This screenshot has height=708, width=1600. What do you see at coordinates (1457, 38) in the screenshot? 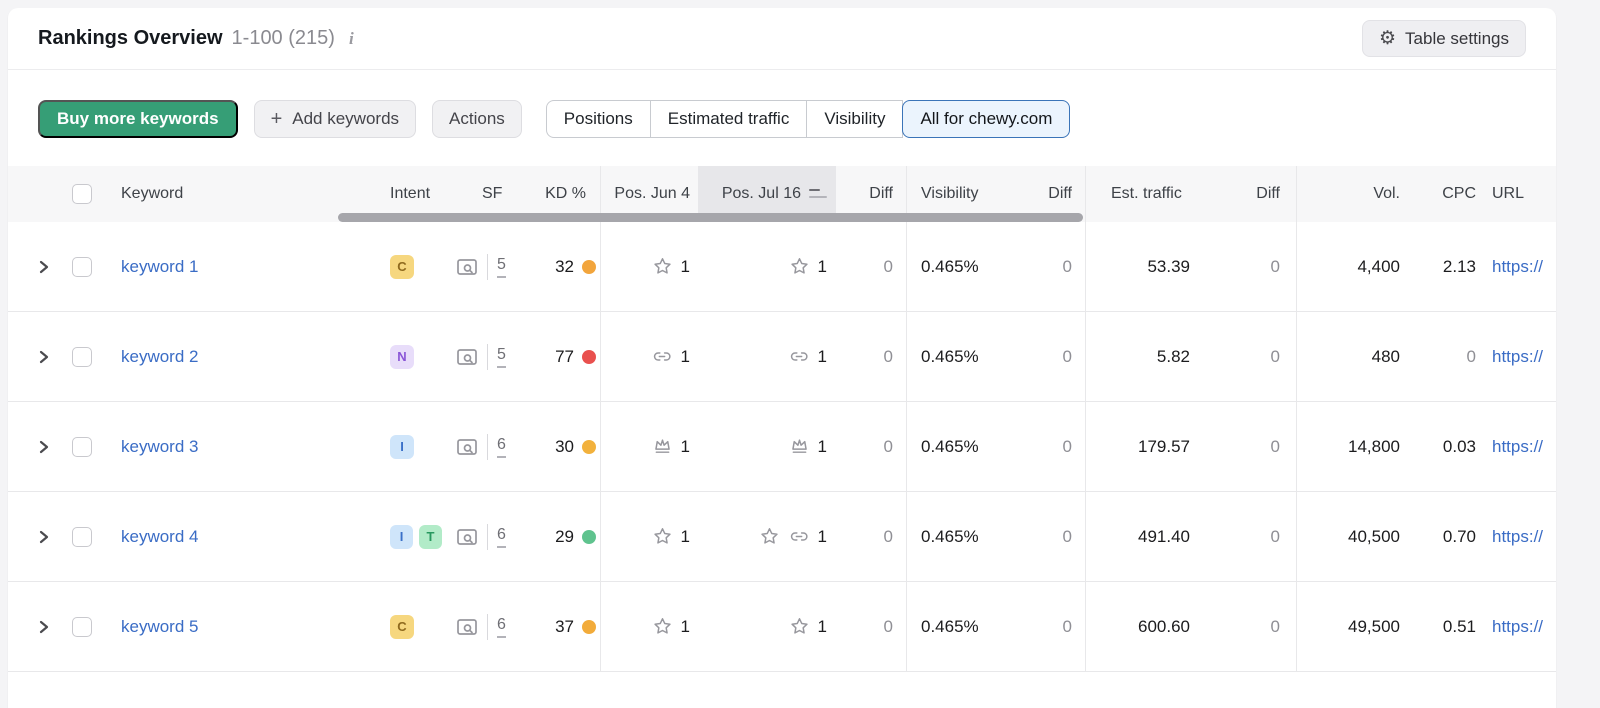
I see `table-settings-label: Table settings` at bounding box center [1457, 38].